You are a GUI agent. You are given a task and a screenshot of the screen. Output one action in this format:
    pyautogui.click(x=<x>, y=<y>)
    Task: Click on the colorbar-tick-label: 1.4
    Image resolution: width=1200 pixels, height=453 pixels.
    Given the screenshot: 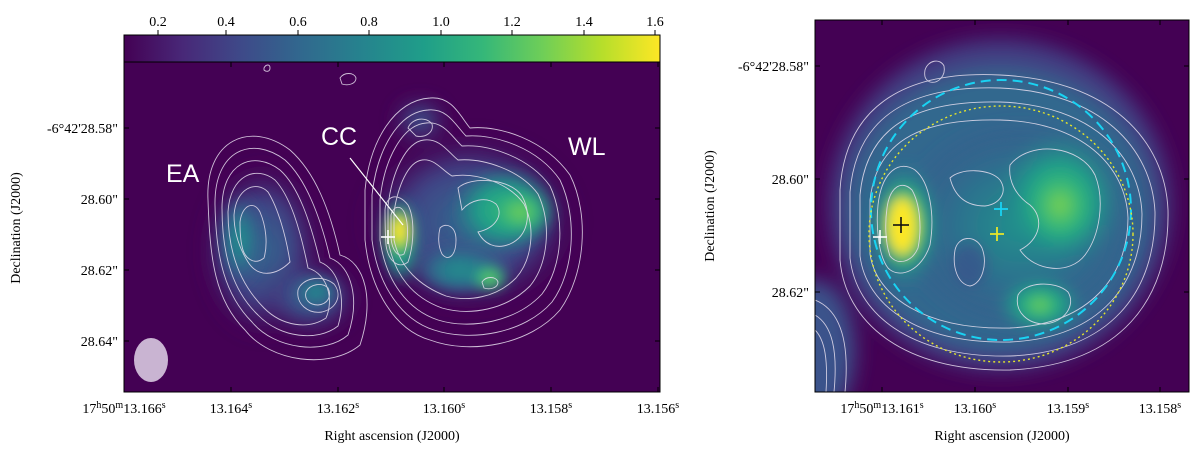 What is the action you would take?
    pyautogui.click(x=584, y=22)
    